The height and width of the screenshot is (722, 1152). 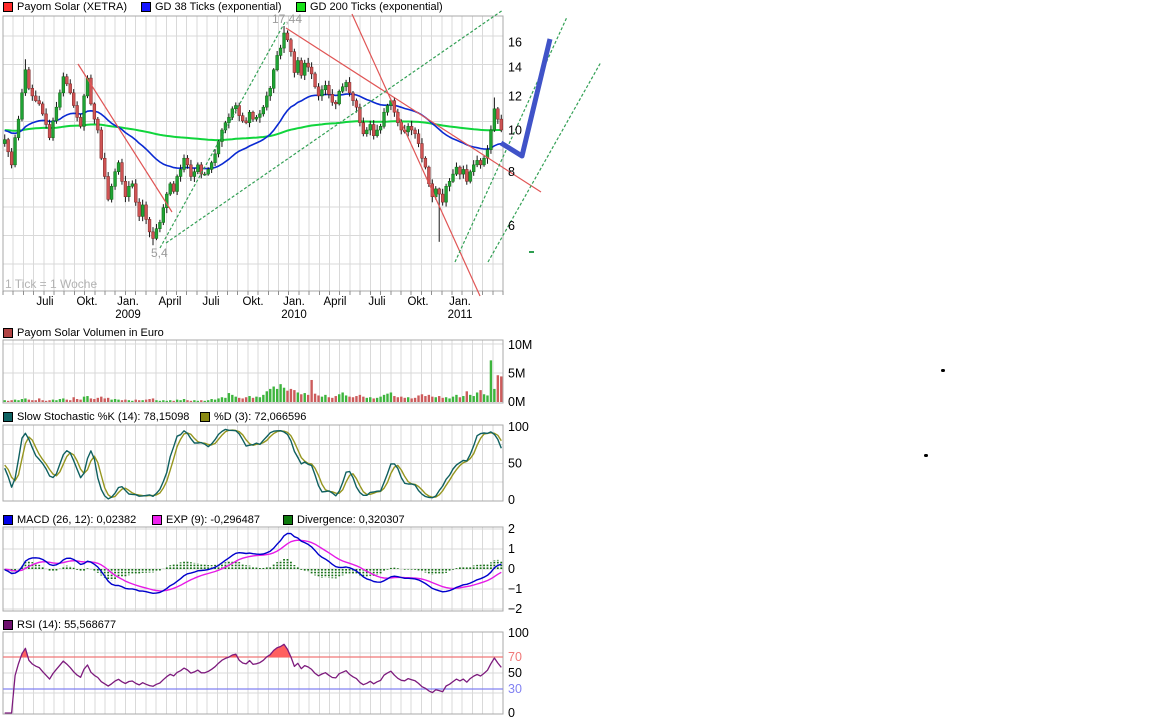 I want to click on trough-price-label: 5,4, so click(x=159, y=253).